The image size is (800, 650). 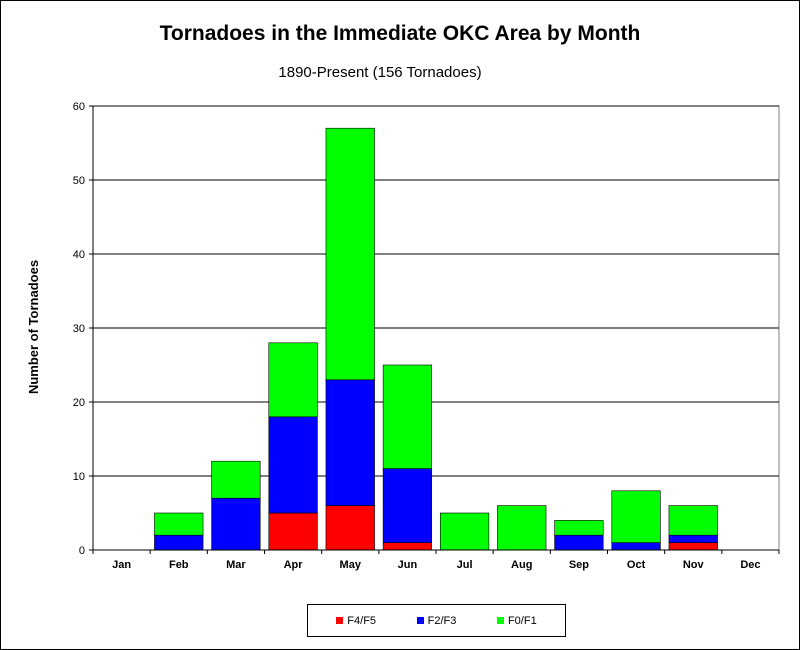 I want to click on bar-jun-f4-f5, so click(x=407, y=546).